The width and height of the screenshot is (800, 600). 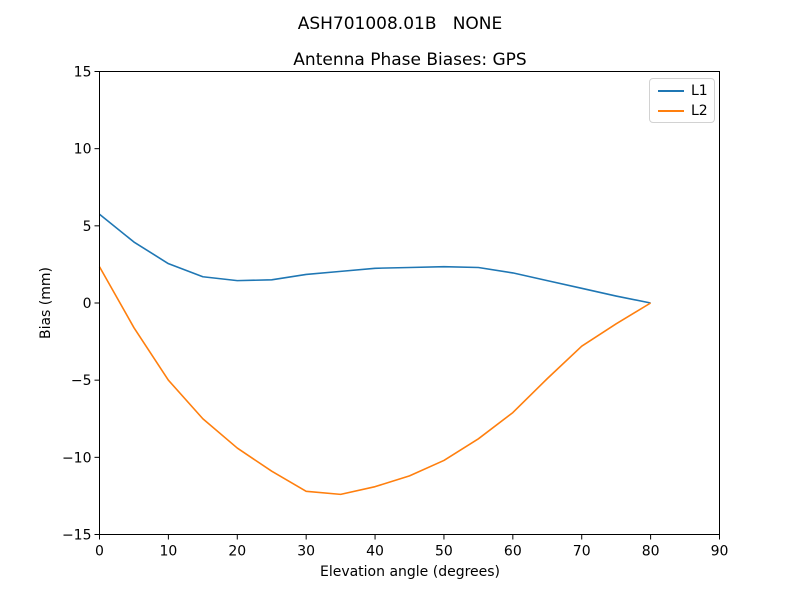 What do you see at coordinates (400, 24) in the screenshot?
I see `figure-suptitle: ASH701008.01B NONE` at bounding box center [400, 24].